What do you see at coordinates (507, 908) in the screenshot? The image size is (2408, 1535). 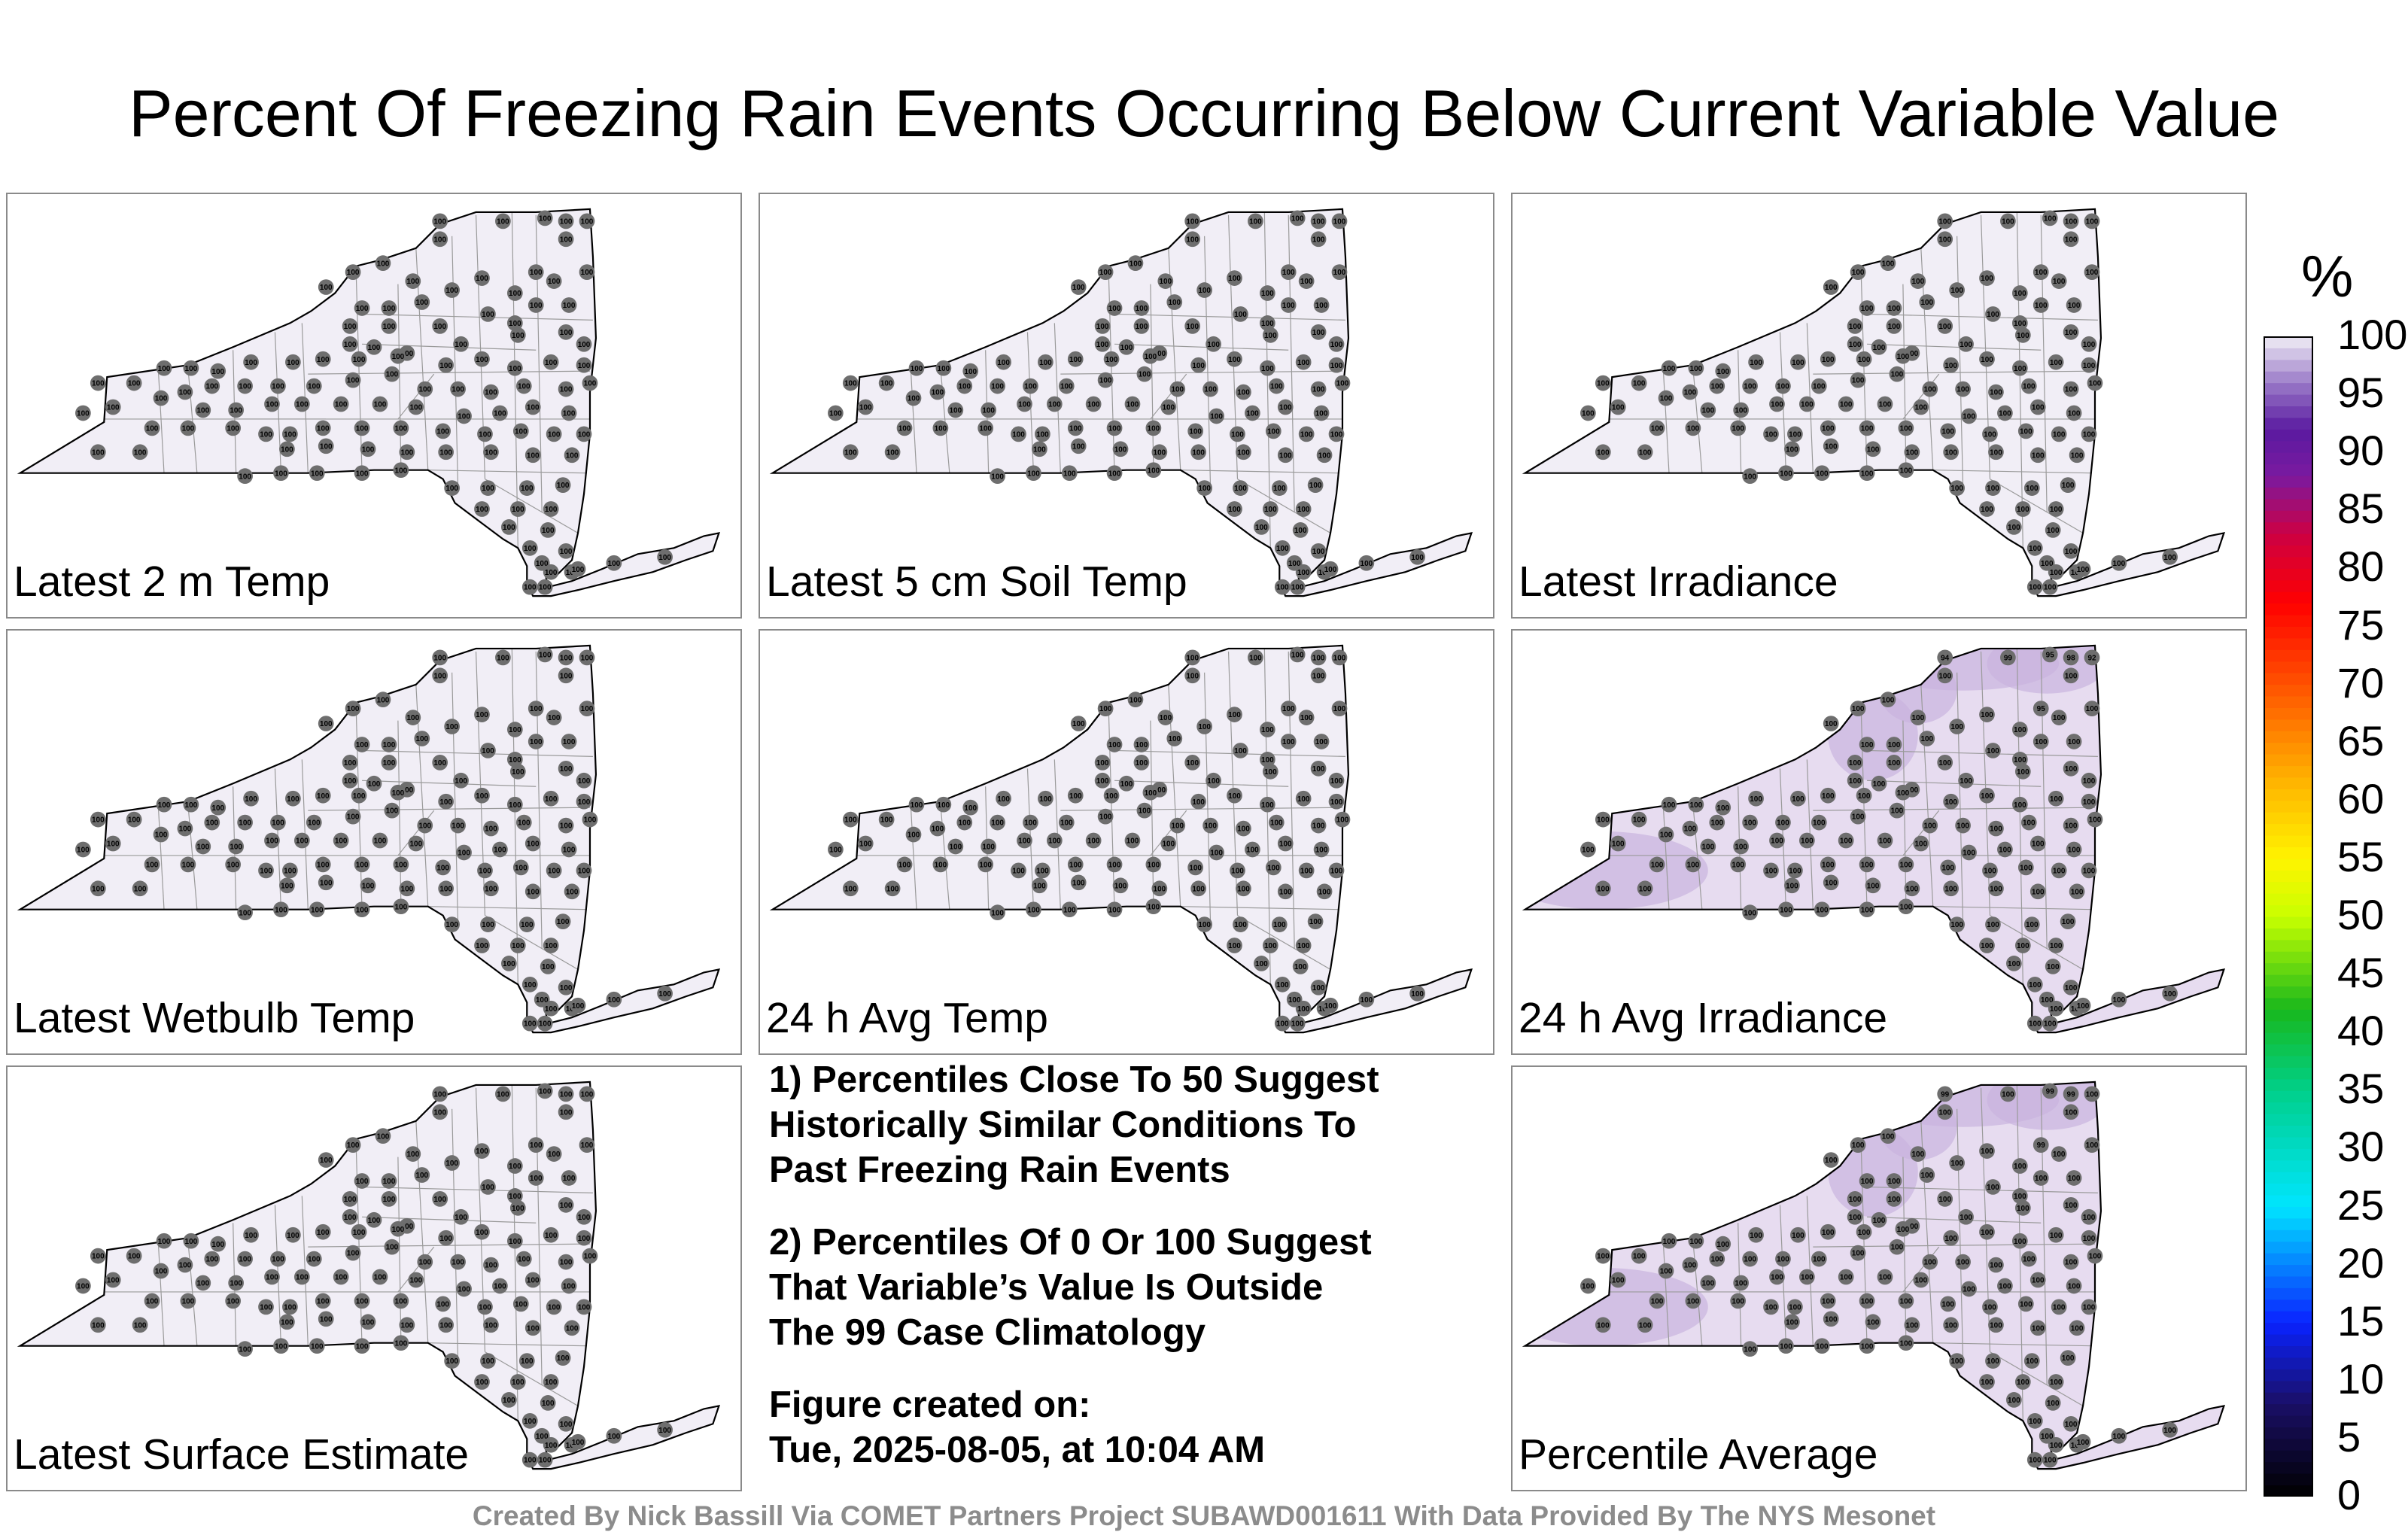 I see `county-boundary` at bounding box center [507, 908].